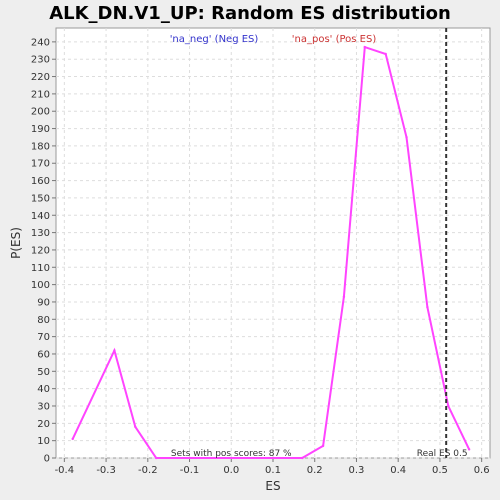 Image resolution: width=500 pixels, height=500 pixels. What do you see at coordinates (315, 470) in the screenshot?
I see `x-tick-label: 0.2` at bounding box center [315, 470].